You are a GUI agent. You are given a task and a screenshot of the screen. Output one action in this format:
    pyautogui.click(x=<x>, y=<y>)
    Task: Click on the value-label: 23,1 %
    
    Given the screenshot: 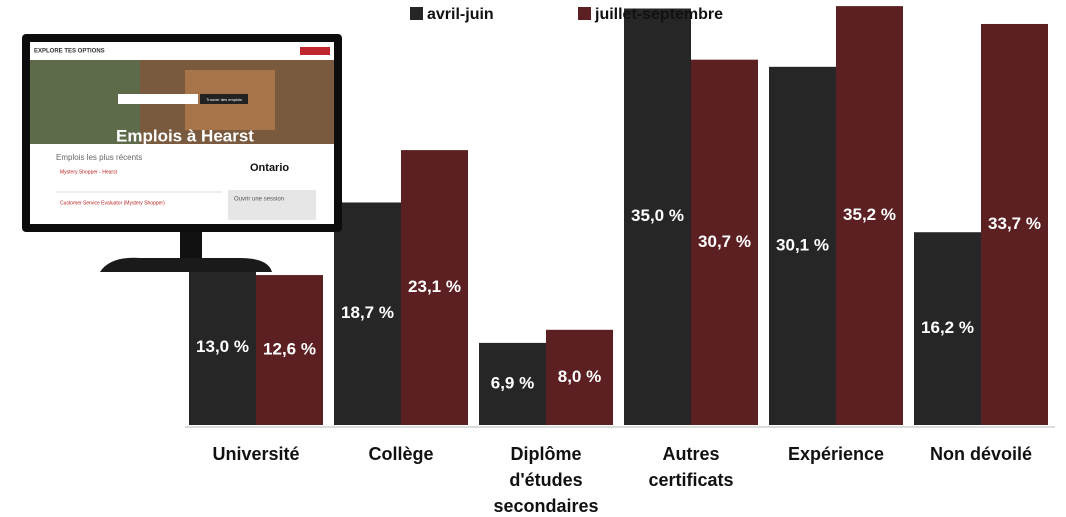 What is the action you would take?
    pyautogui.click(x=434, y=286)
    